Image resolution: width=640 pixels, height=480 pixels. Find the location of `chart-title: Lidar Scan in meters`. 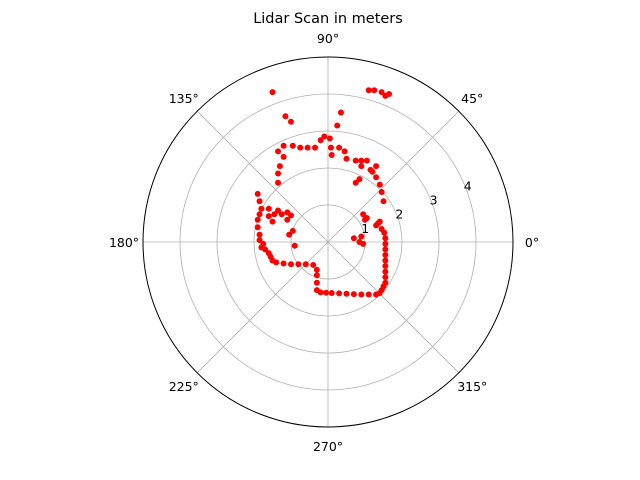

chart-title: Lidar Scan in meters is located at coordinates (328, 19).